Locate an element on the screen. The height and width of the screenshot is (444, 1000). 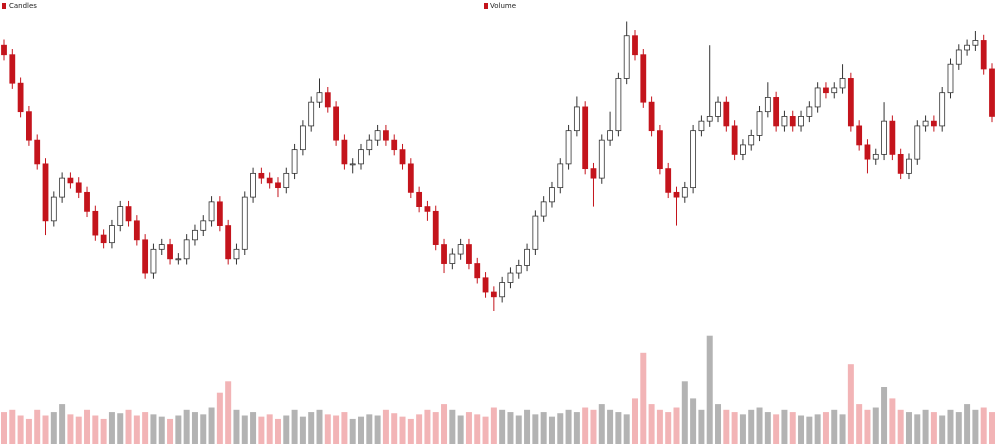
legend-volume: Volume is located at coordinates (500, 6).